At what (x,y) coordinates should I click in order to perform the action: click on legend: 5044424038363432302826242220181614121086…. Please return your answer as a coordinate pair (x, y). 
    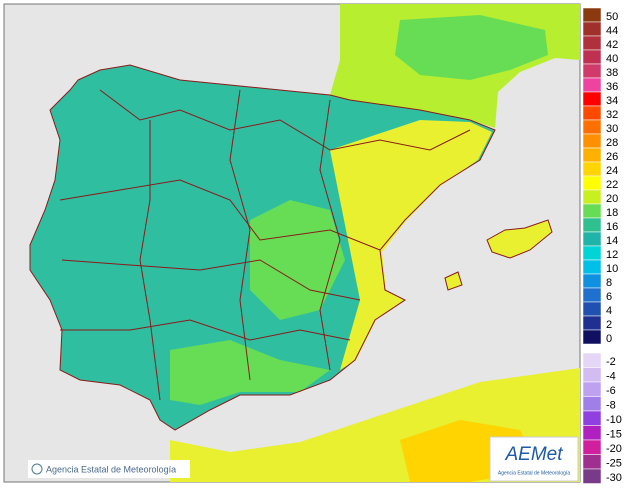
    Looking at the image, I should click on (602, 245).